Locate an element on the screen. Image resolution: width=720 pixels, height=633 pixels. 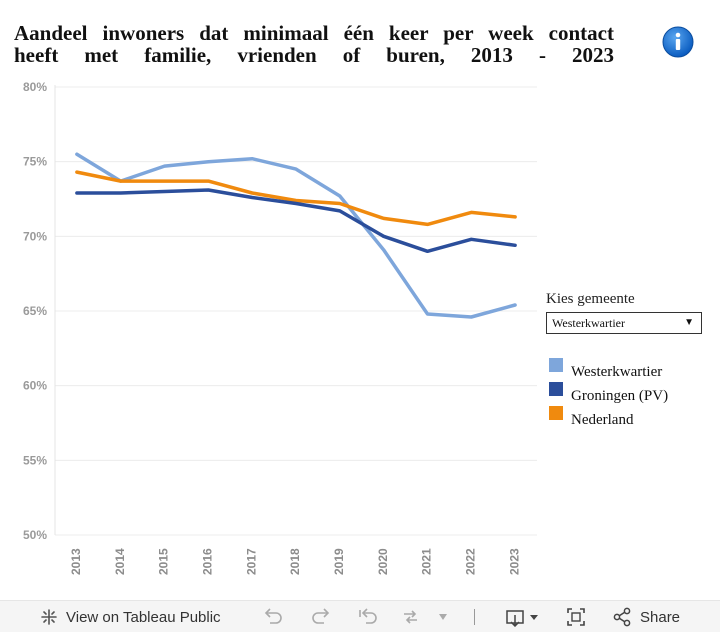
revert-icon is located at coordinates (368, 616).